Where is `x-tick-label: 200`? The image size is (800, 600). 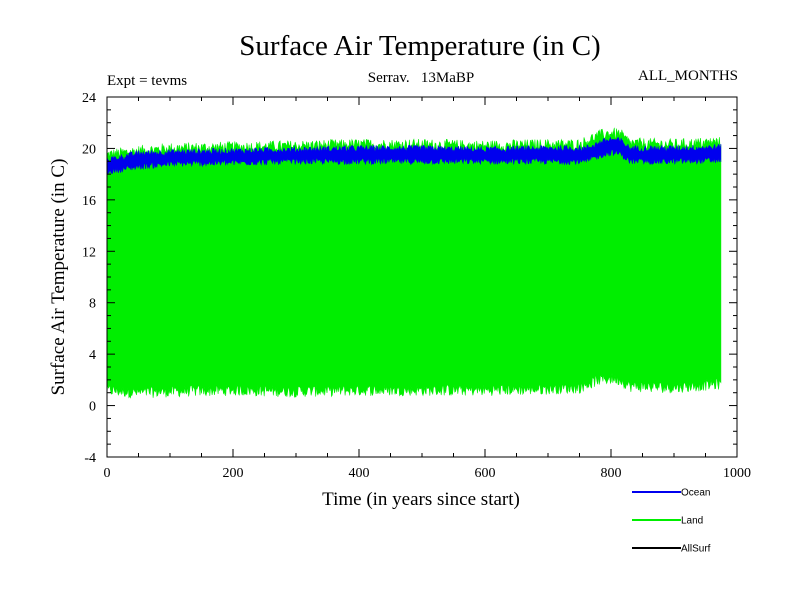
x-tick-label: 200 is located at coordinates (233, 473).